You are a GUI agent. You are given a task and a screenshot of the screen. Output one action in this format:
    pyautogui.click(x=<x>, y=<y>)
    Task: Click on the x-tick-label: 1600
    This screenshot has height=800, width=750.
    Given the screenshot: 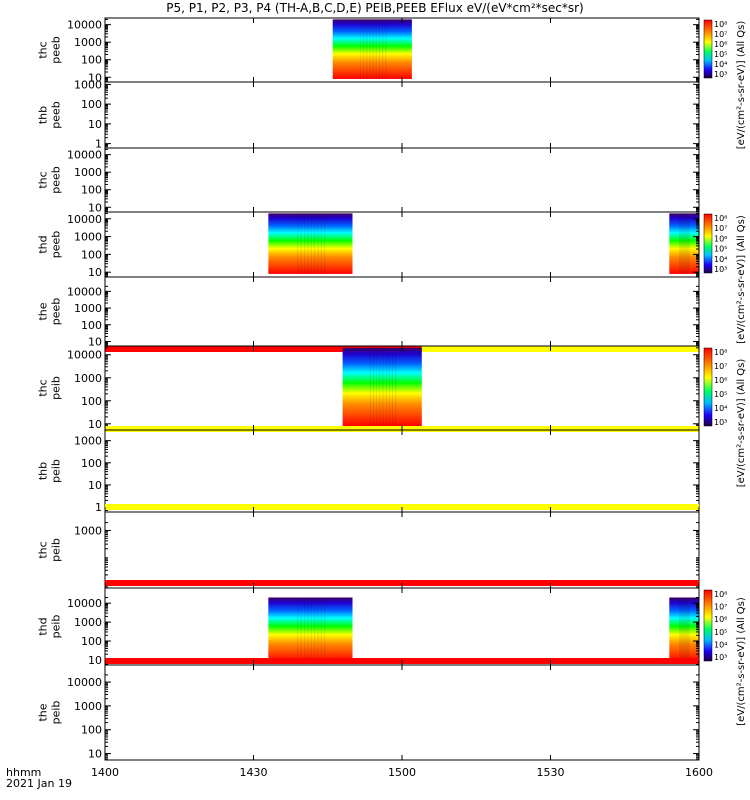 What is the action you would take?
    pyautogui.click(x=699, y=772)
    